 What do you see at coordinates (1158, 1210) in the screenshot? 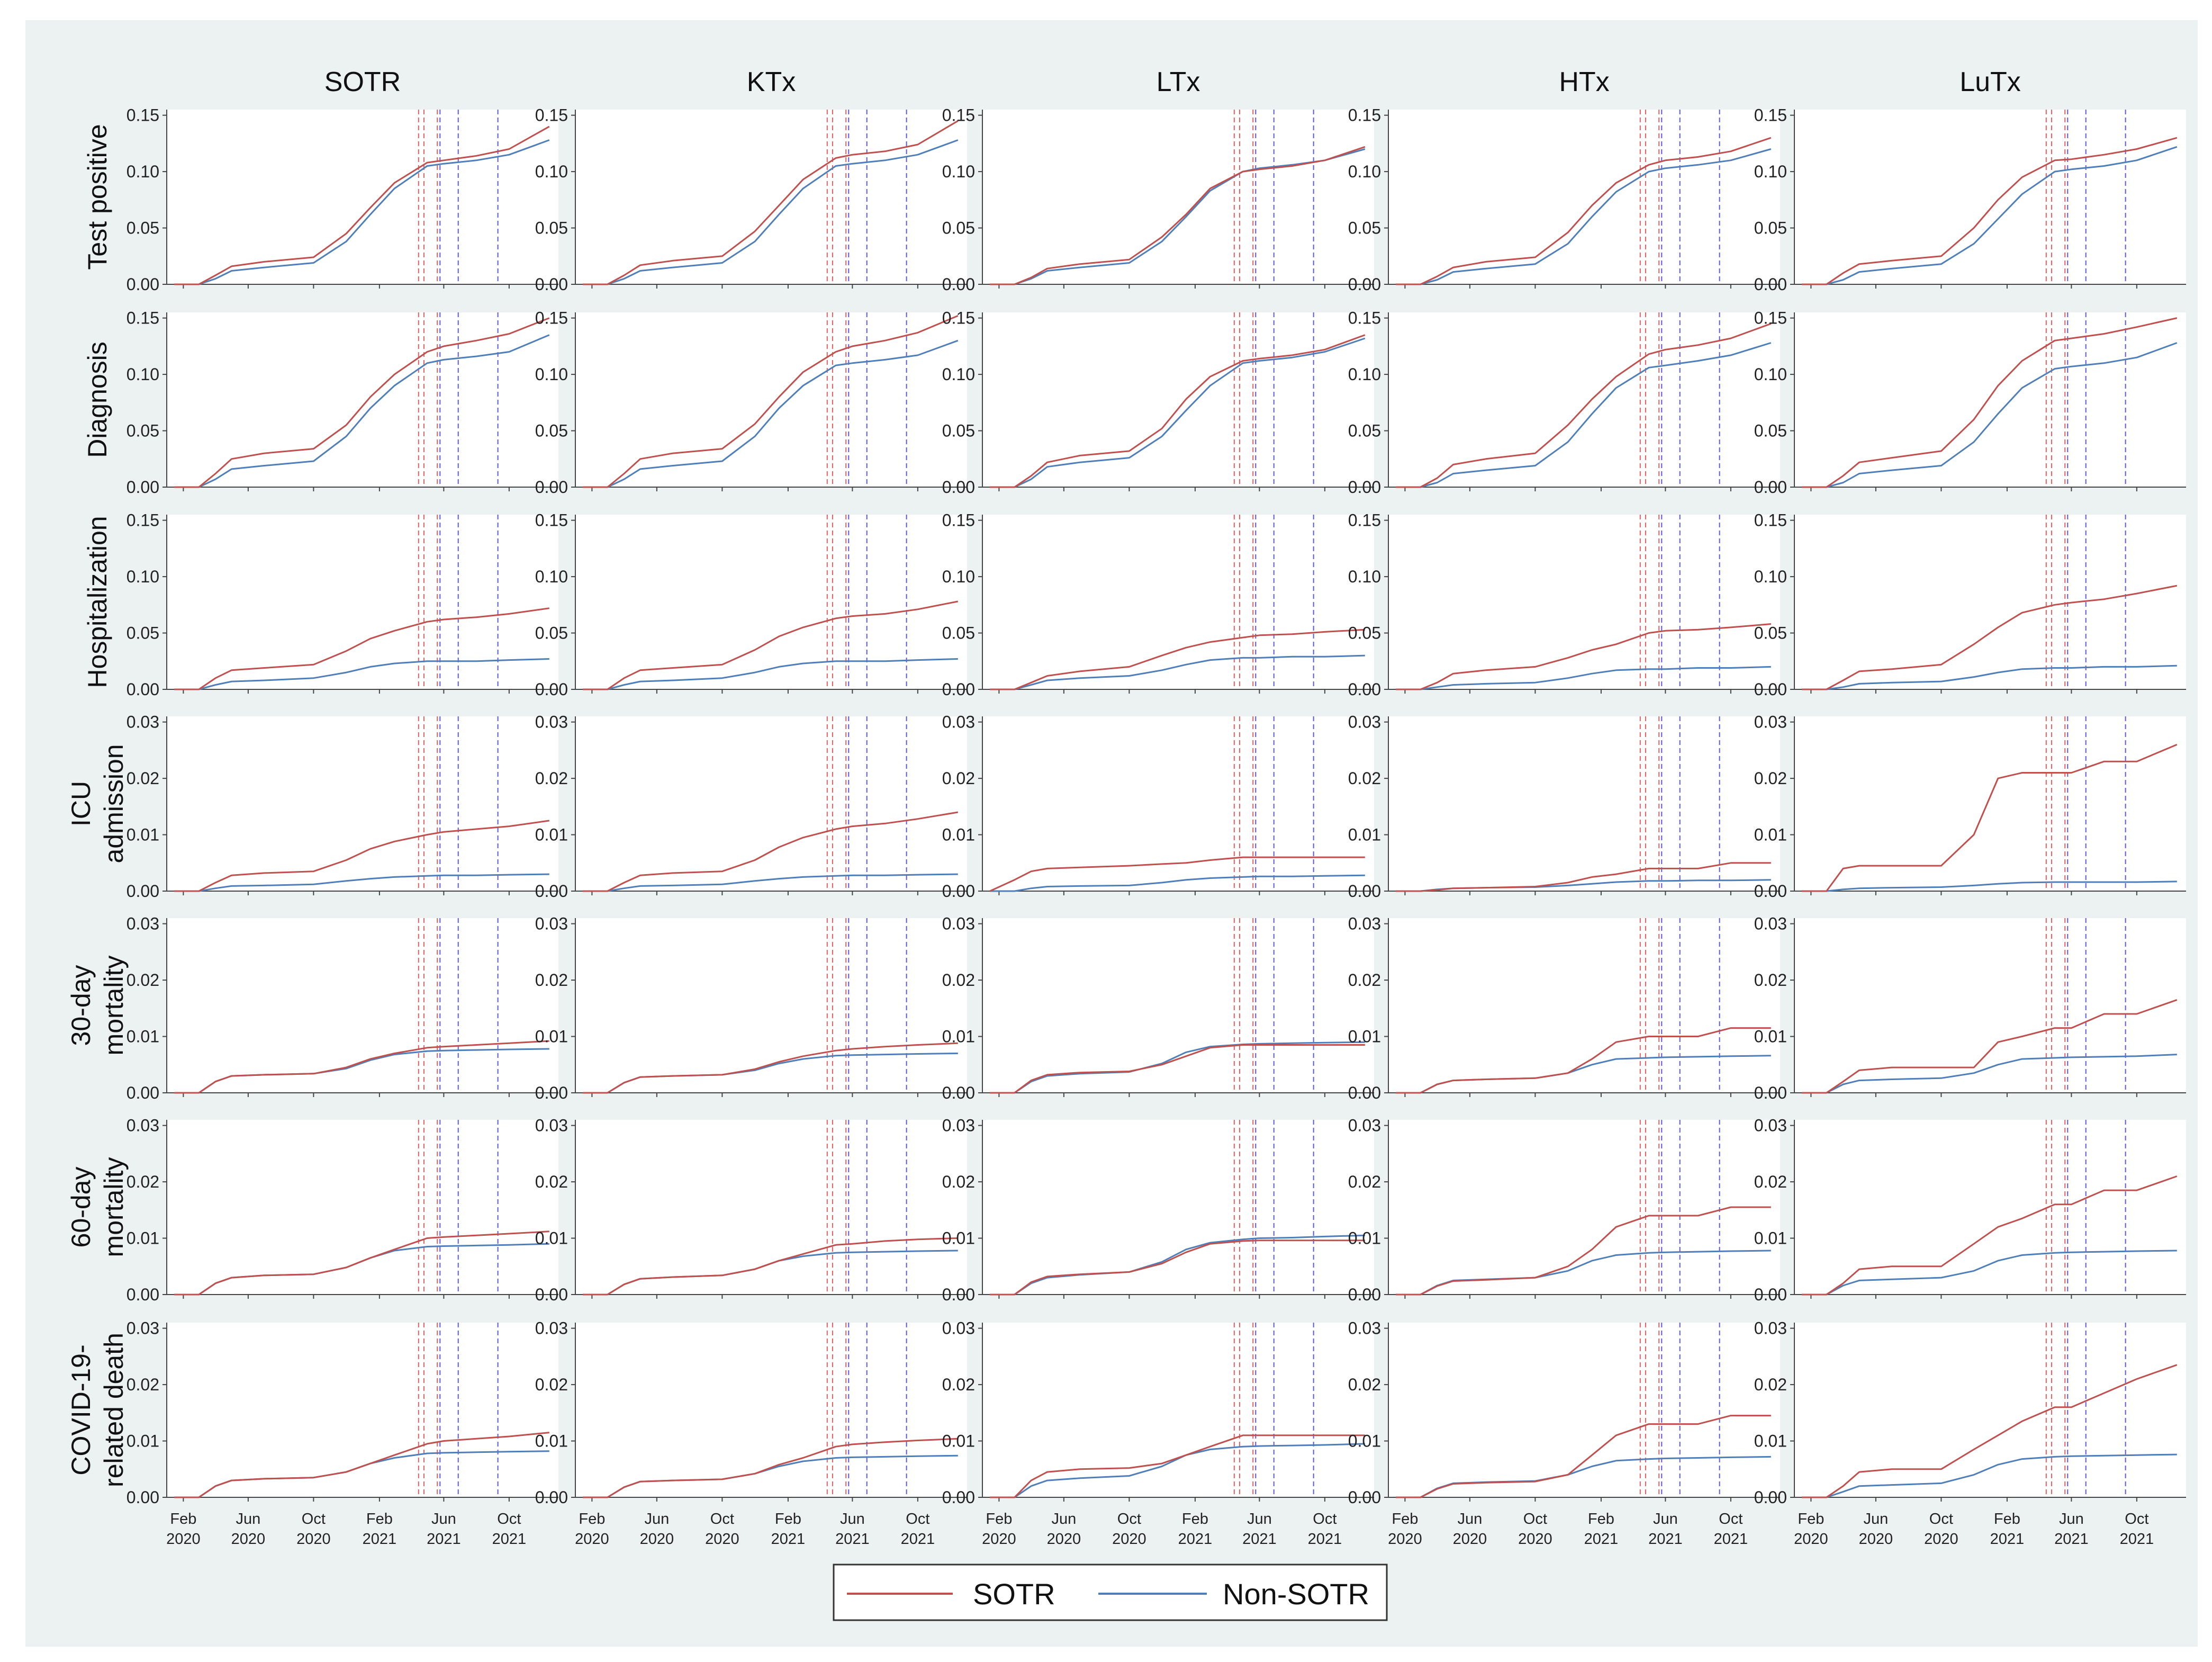
I see `panel-60-day-mortality-ltx: 0.00 0.01 0.02 0.03` at bounding box center [1158, 1210].